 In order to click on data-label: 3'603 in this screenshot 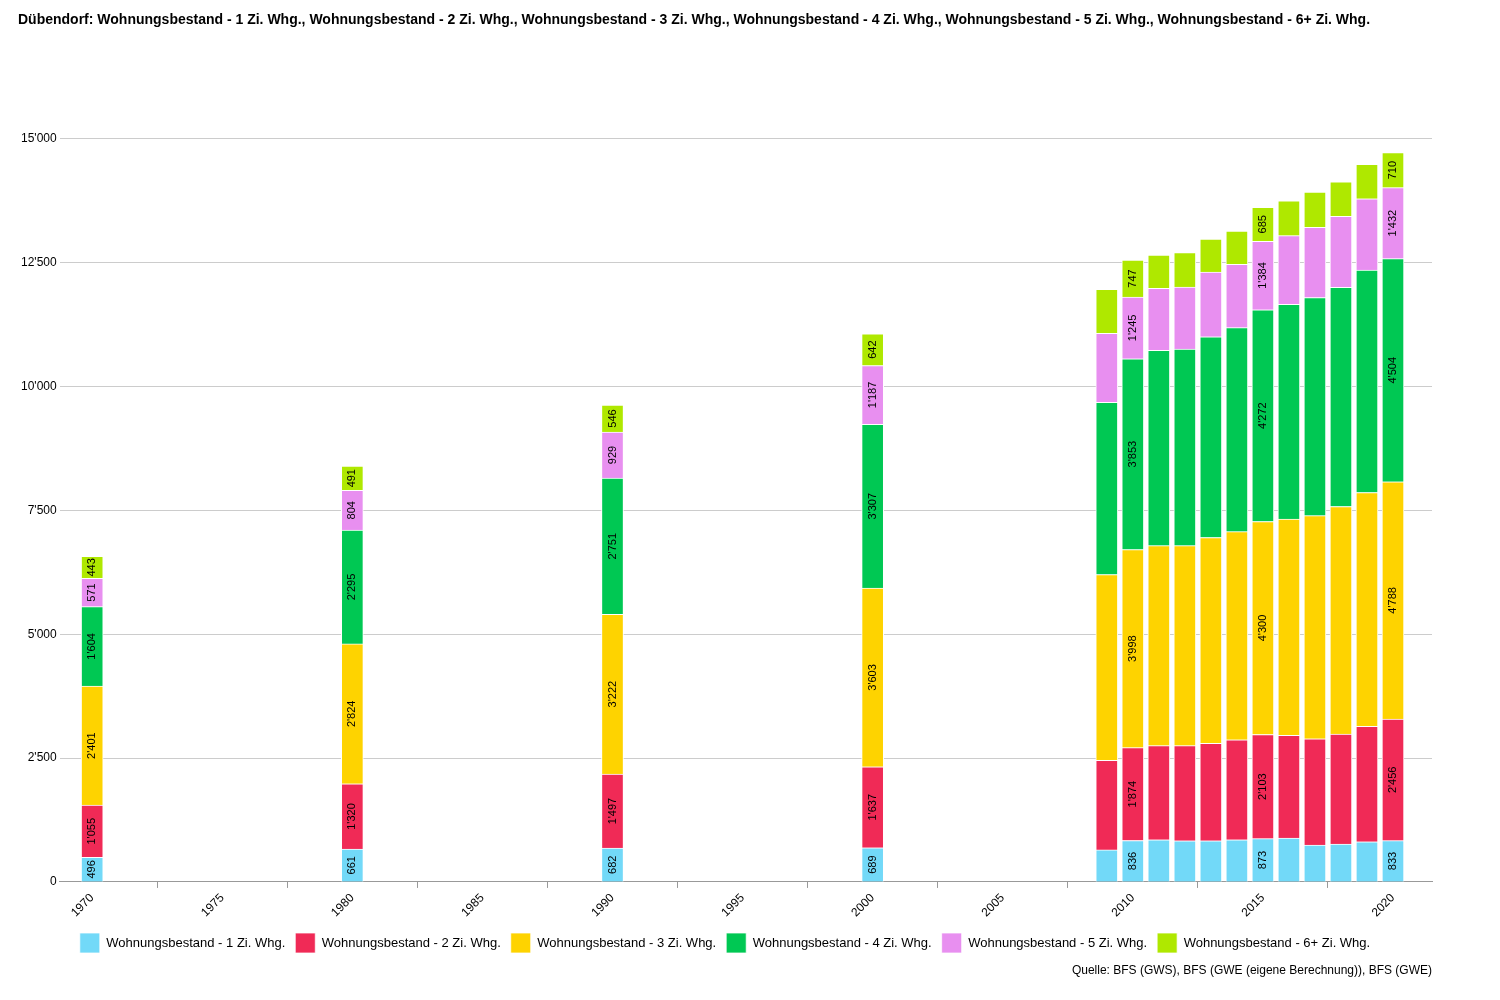, I will do `click(871, 677)`.